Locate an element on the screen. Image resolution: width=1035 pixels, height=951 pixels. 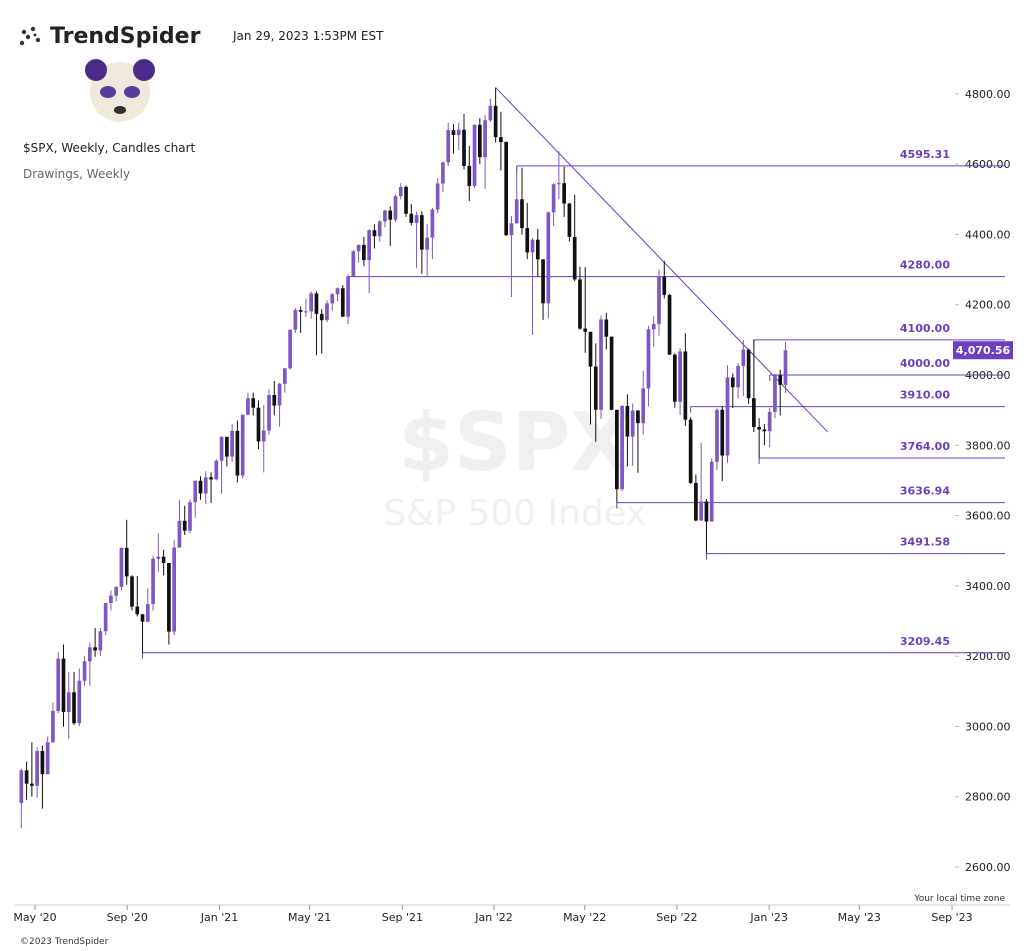
logo-icon is located at coordinates (30, 36).